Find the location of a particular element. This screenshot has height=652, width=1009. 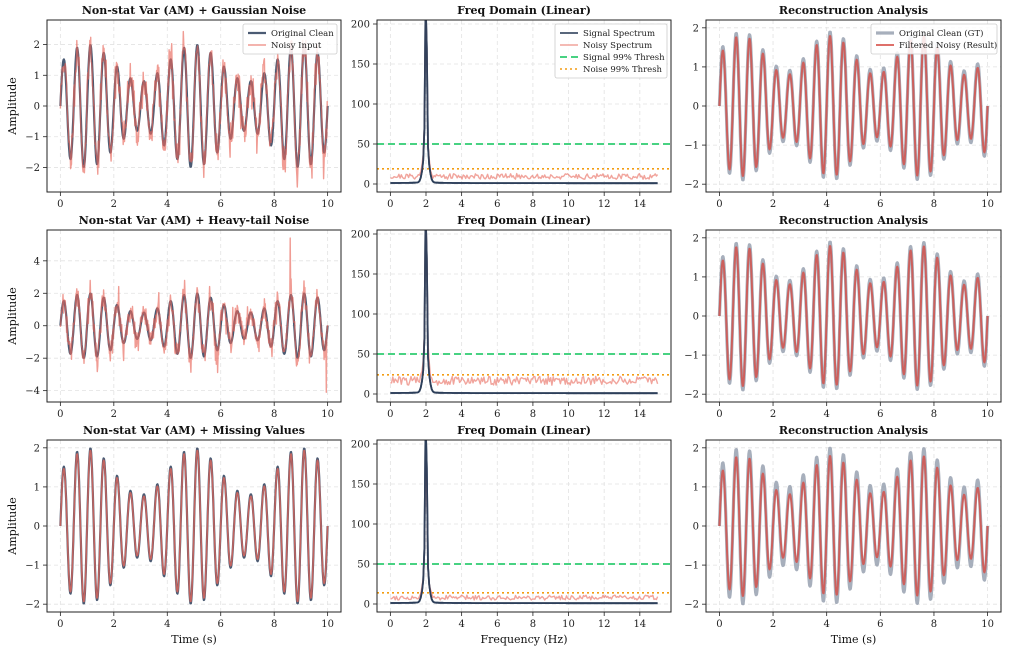

y-tick-label: 4 is located at coordinates (37, 261).